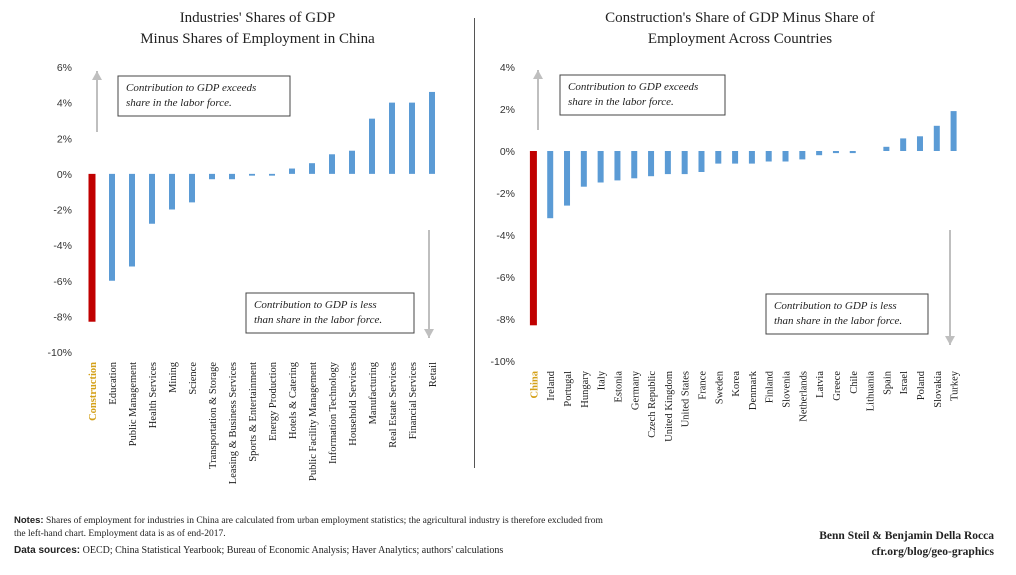 The width and height of the screenshot is (1016, 575). I want to click on right-category-label: Lithuania, so click(871, 391).